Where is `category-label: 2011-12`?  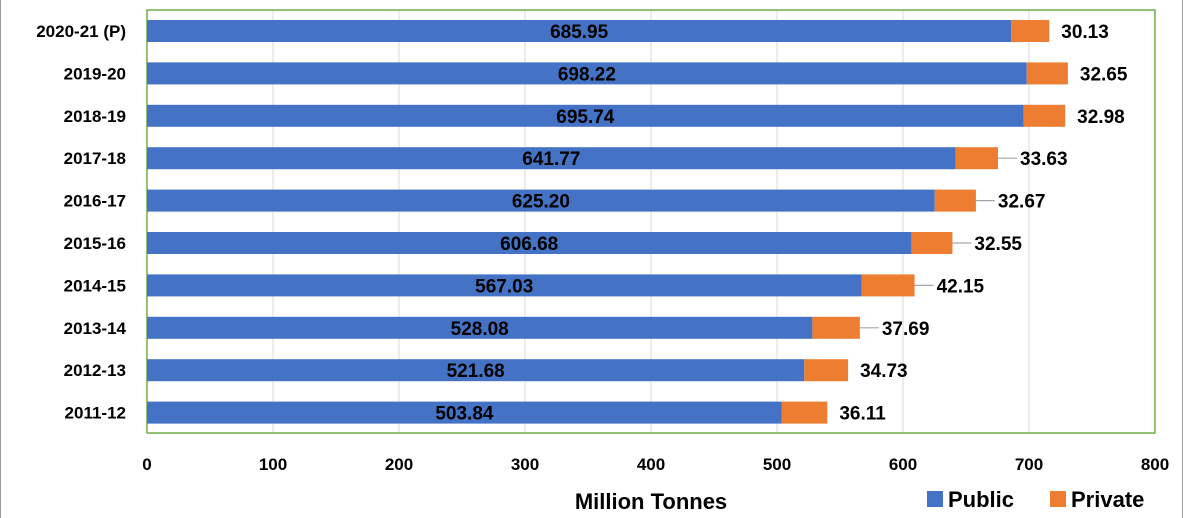 category-label: 2011-12 is located at coordinates (95, 413).